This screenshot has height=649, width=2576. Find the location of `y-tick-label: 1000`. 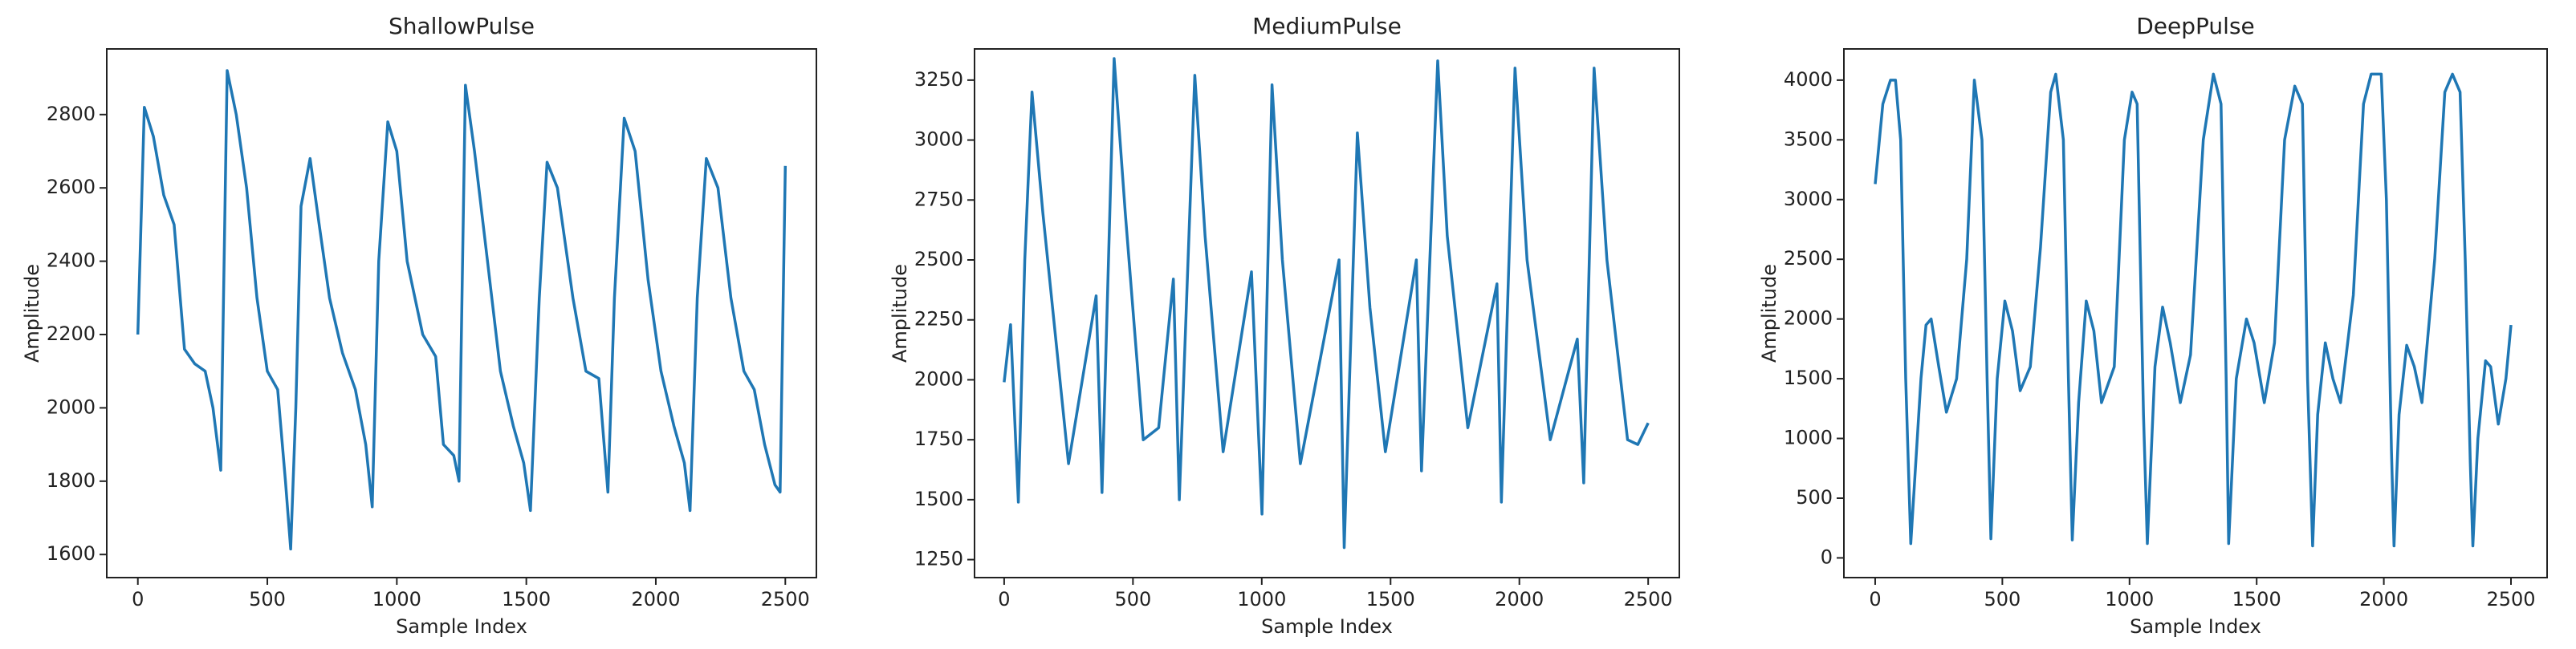

y-tick-label: 1000 is located at coordinates (1808, 438).